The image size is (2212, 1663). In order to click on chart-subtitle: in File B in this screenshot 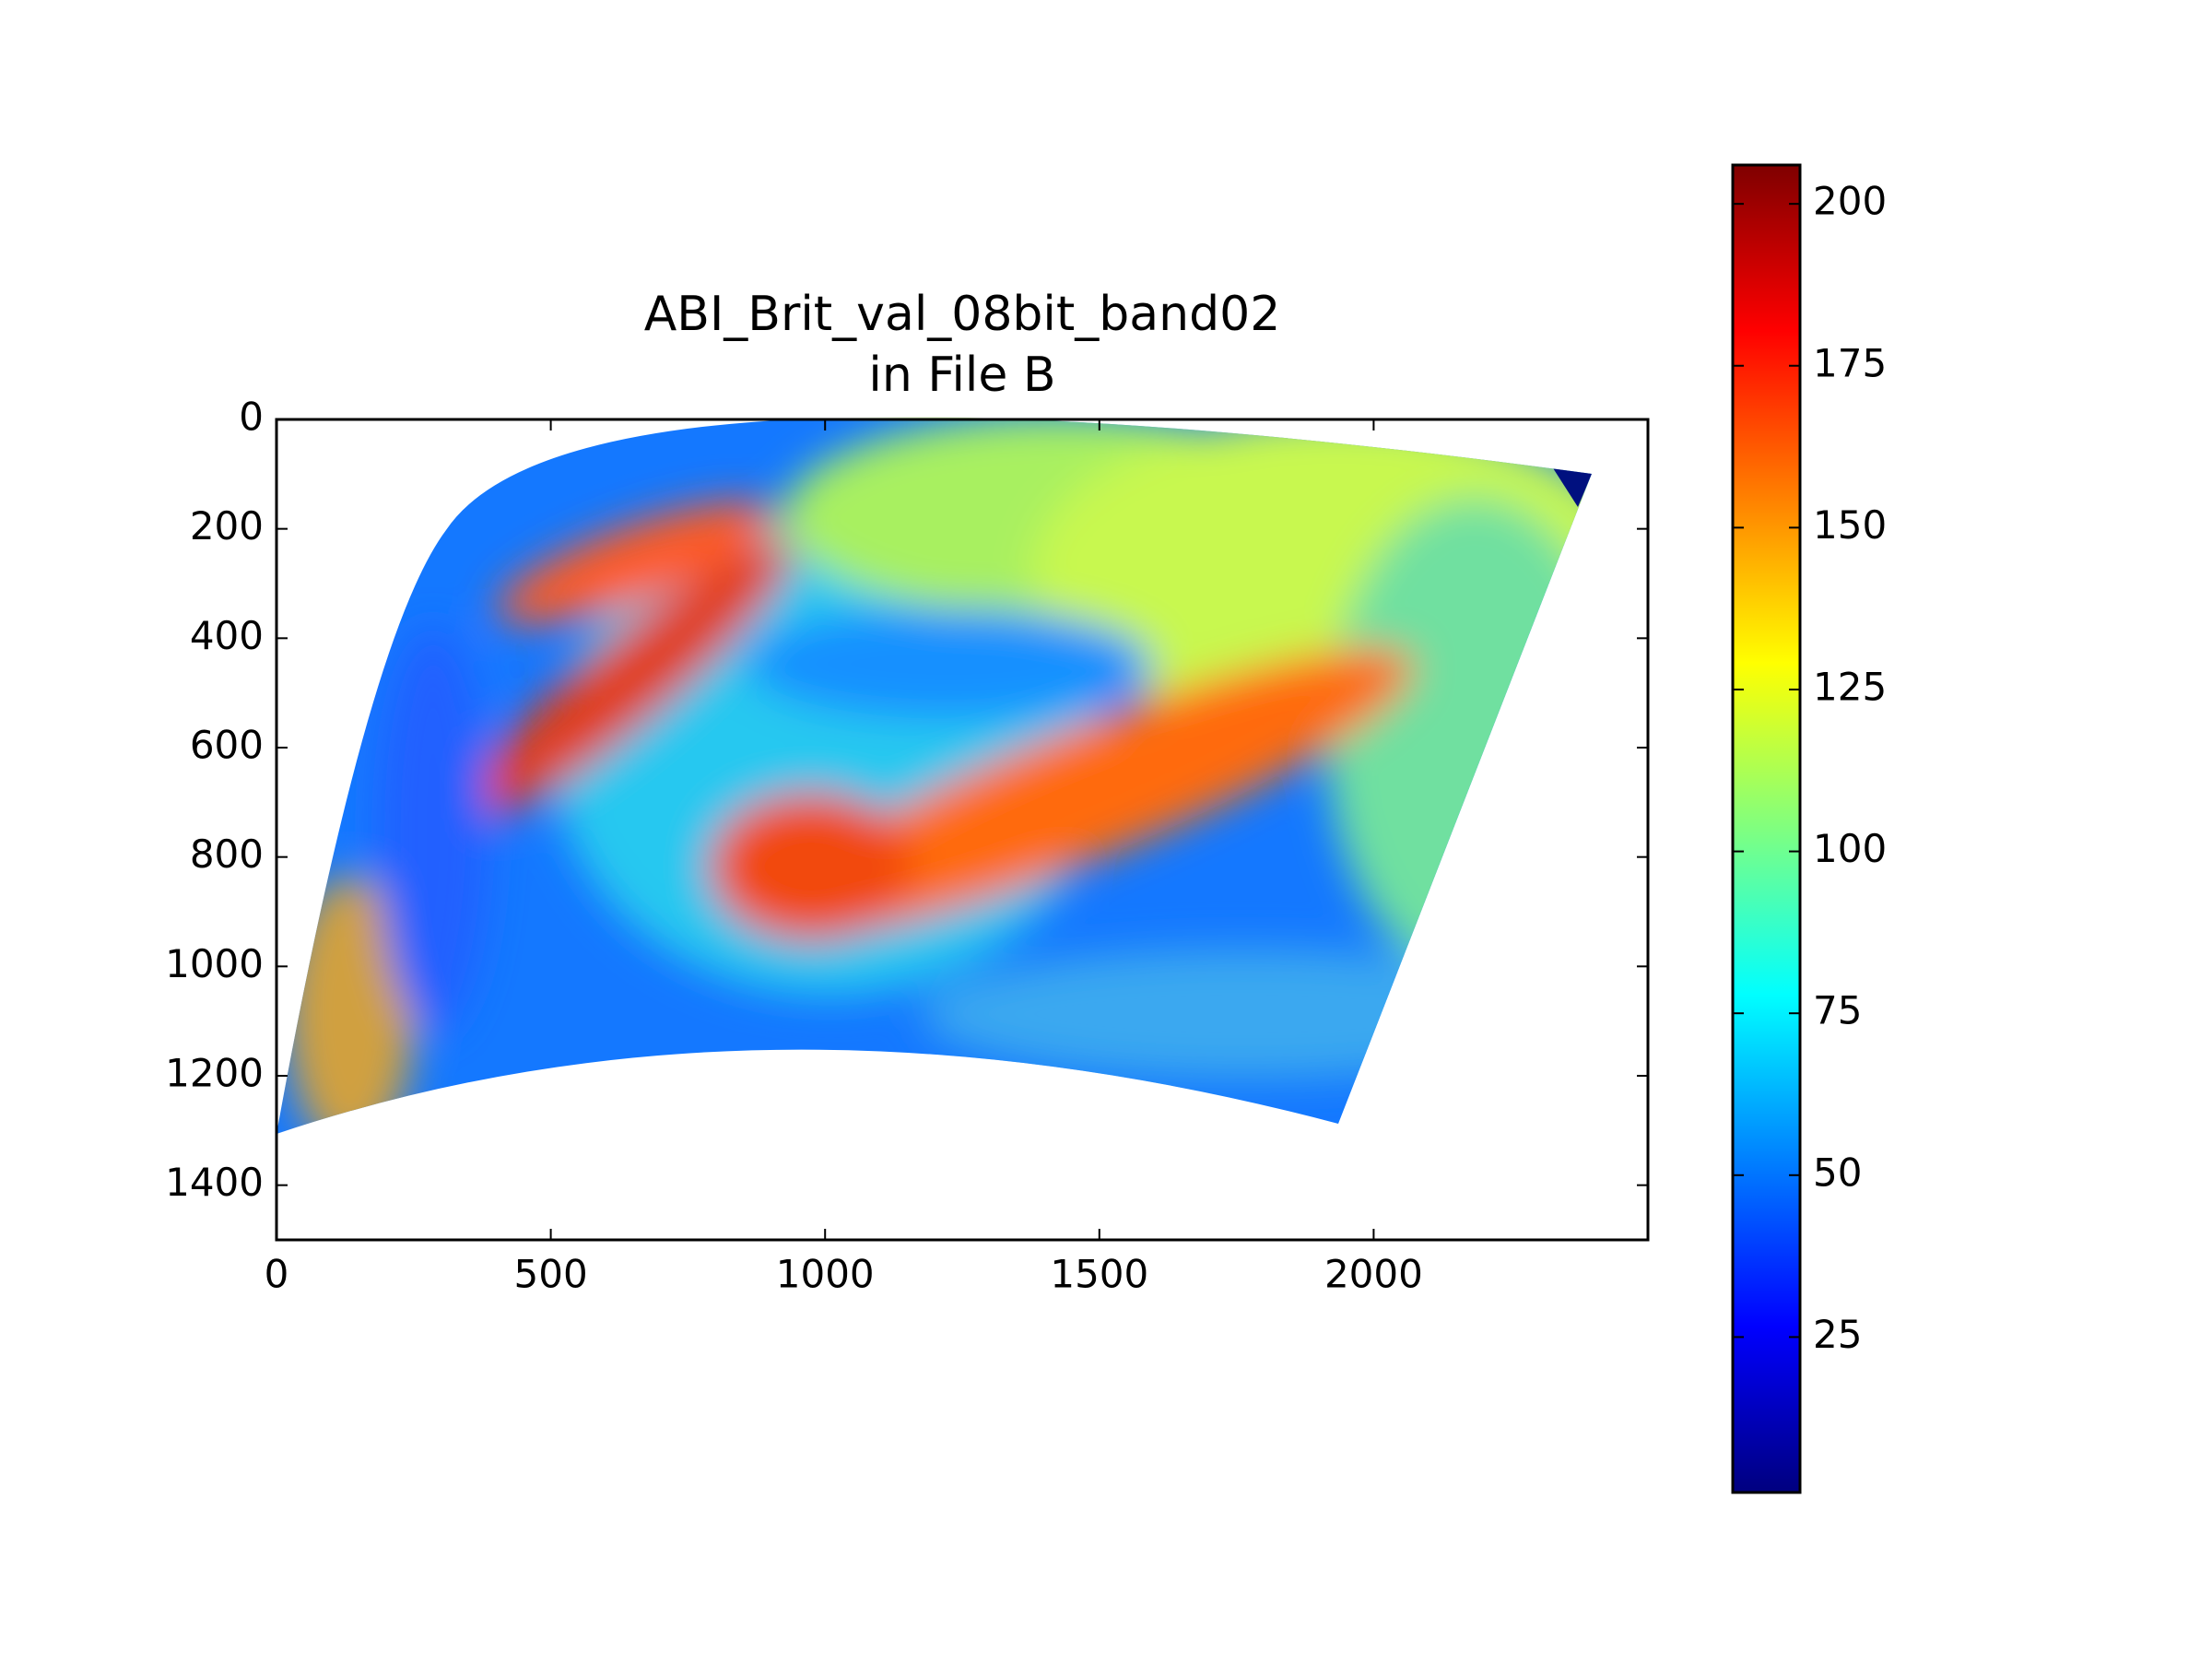, I will do `click(961, 375)`.